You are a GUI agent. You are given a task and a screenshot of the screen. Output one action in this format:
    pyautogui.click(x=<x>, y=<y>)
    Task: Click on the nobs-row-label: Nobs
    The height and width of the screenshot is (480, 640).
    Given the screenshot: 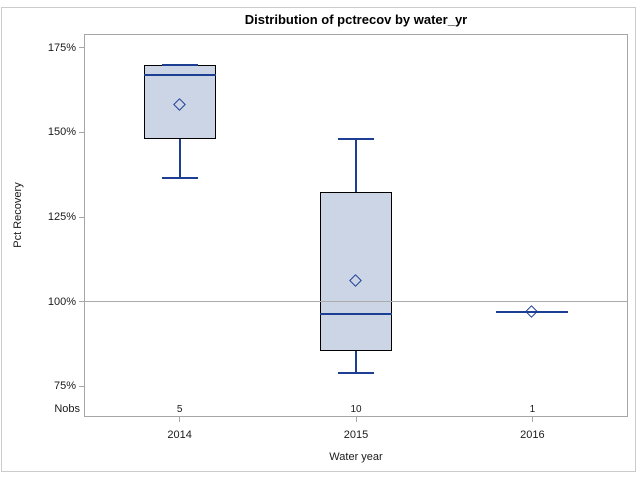 What is the action you would take?
    pyautogui.click(x=67, y=409)
    